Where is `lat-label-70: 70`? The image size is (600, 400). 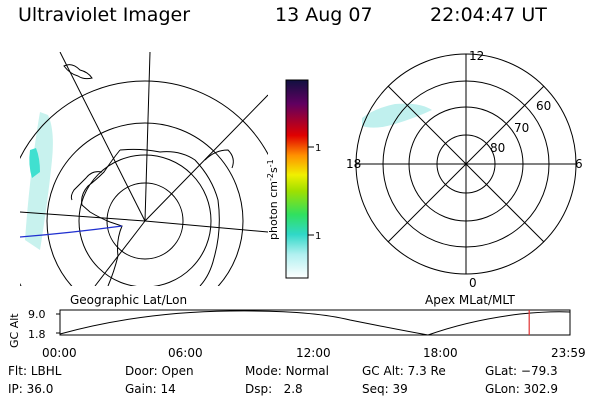
lat-label-70: 70 is located at coordinates (521, 128).